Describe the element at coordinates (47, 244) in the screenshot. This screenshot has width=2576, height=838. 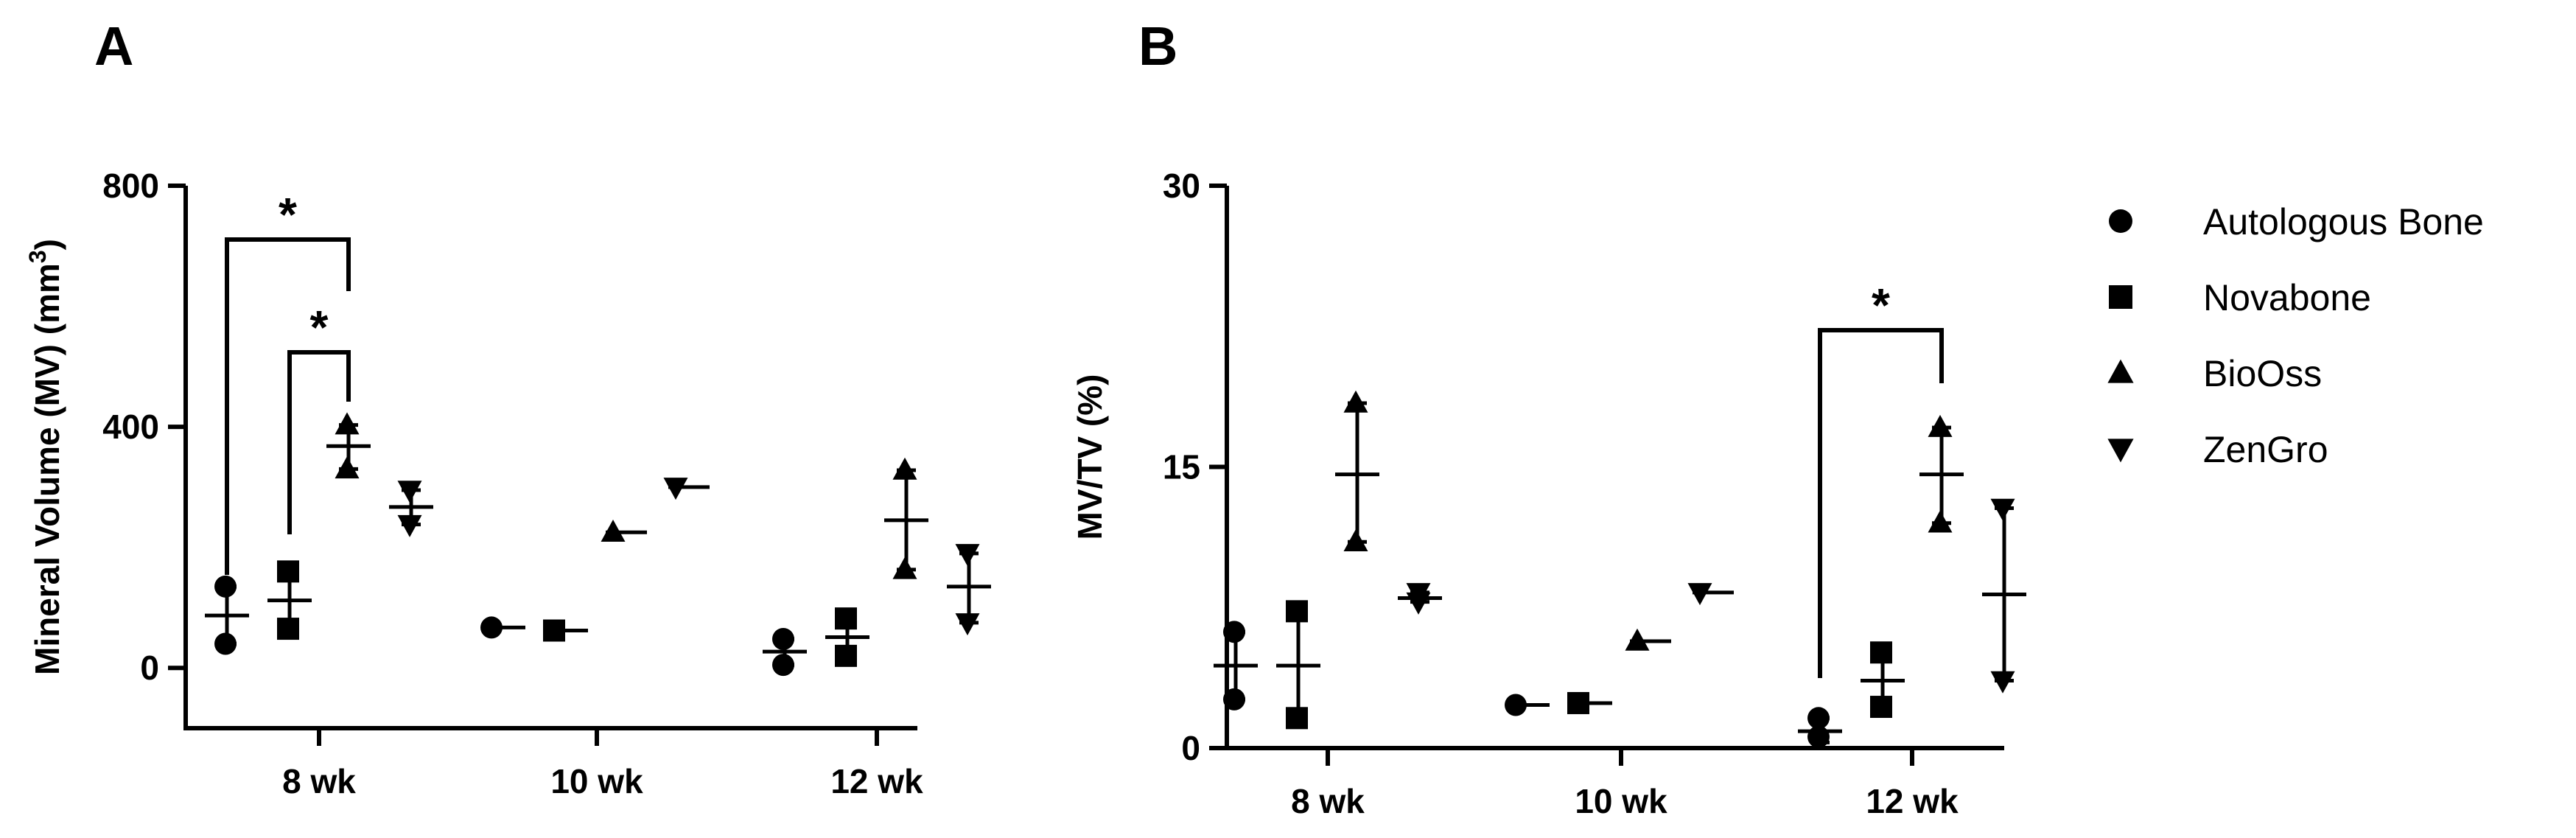
I see `y-axis-label-suffix: )` at that location.